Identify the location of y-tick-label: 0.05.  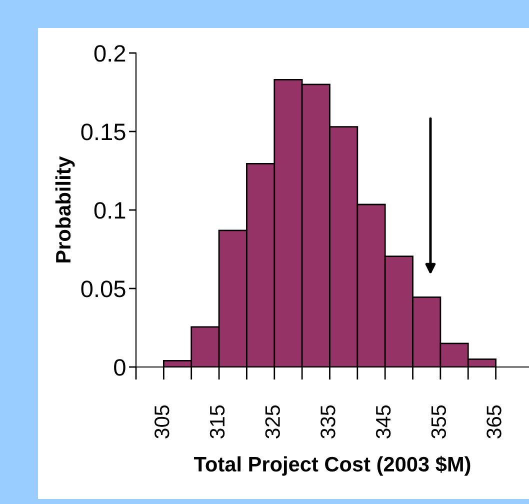
(103, 289).